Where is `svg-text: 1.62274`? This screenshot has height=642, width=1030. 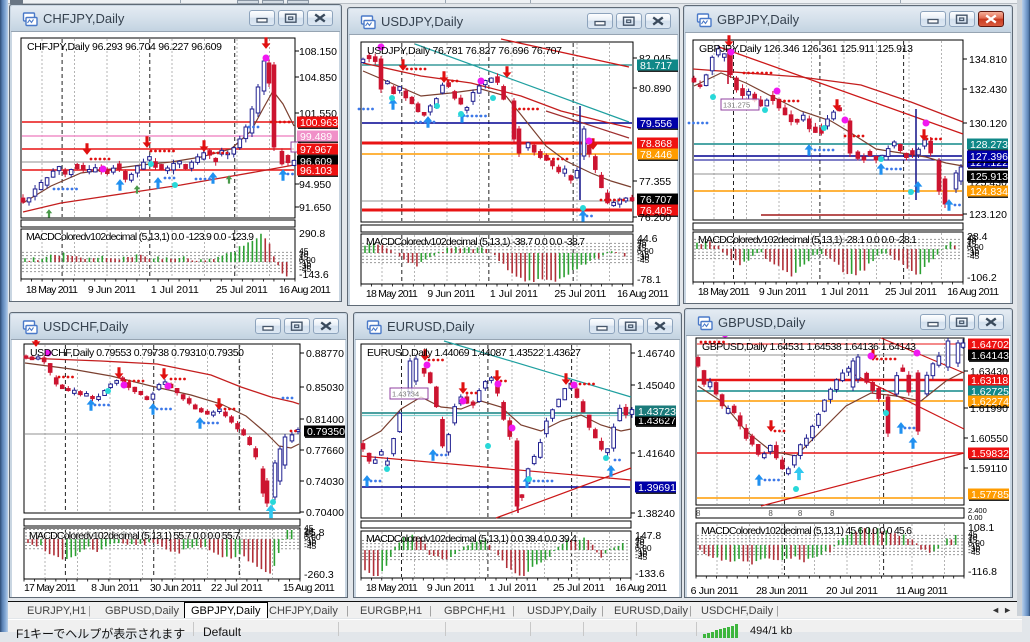
svg-text: 1.62274 is located at coordinates (990, 402).